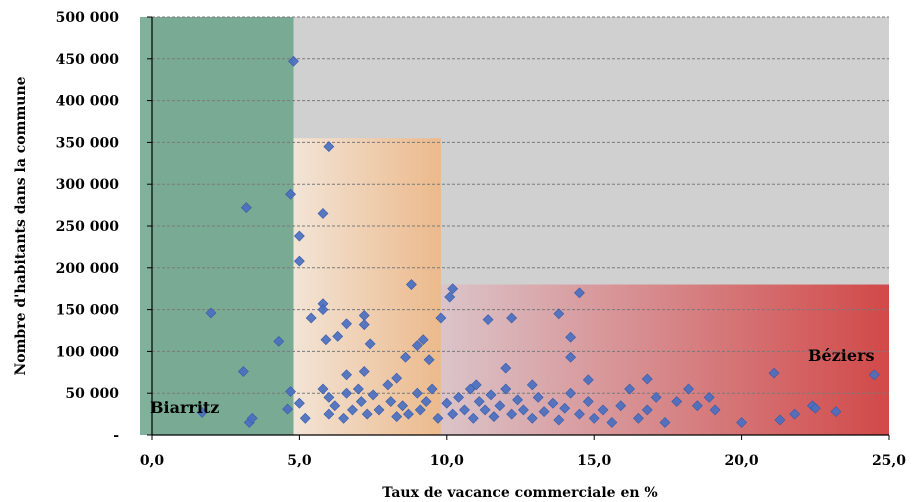 Image resolution: width=913 pixels, height=502 pixels. I want to click on y-tick-label: 250 000, so click(88, 227).